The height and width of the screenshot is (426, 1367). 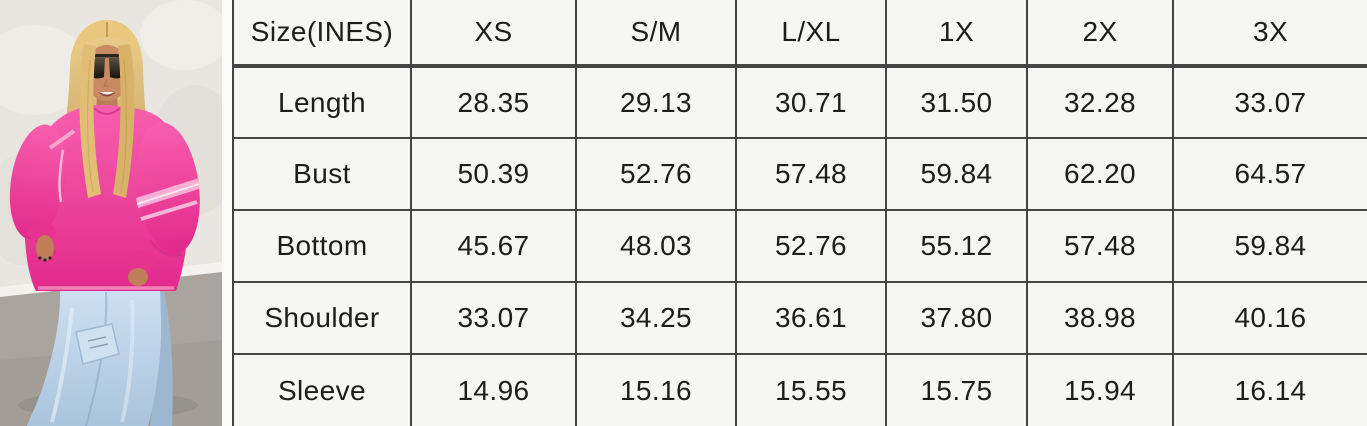 I want to click on table-cell: 32.28, so click(x=1100, y=102).